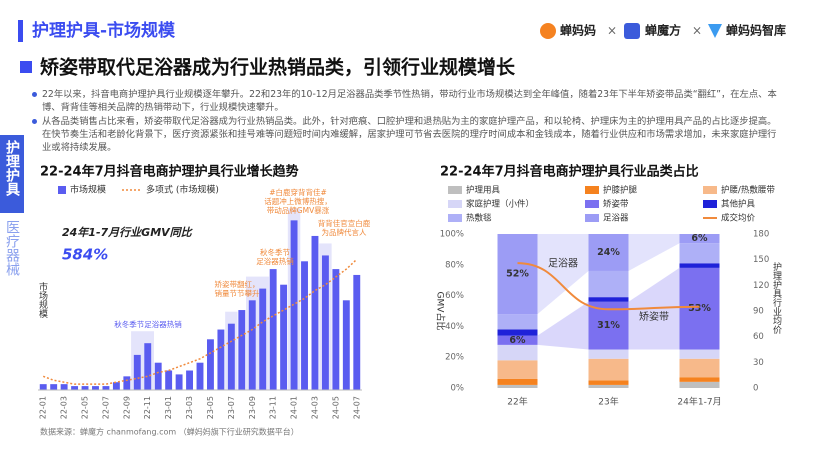 Image resolution: width=820 pixels, height=462 pixels. Describe the element at coordinates (273, 407) in the screenshot. I see `x-tick-label: 23-11` at that location.